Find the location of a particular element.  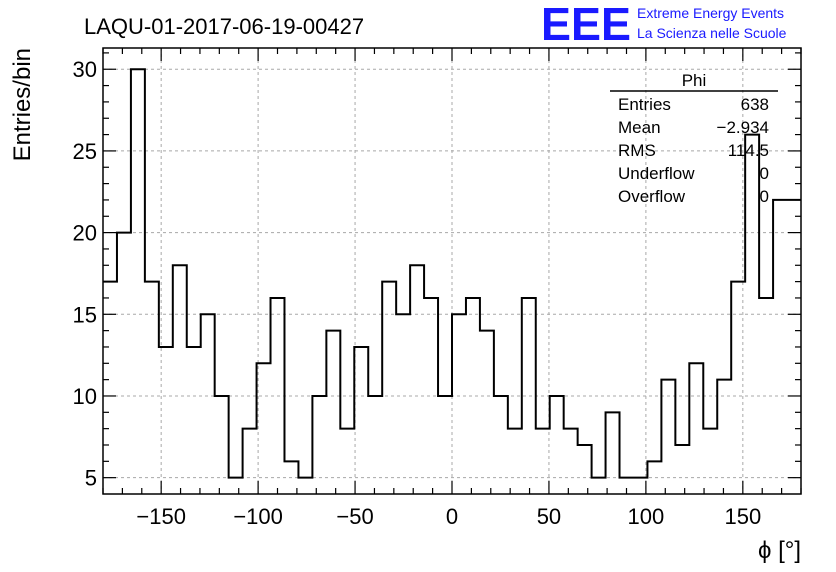

x-tick-label: 150 is located at coordinates (742, 516).